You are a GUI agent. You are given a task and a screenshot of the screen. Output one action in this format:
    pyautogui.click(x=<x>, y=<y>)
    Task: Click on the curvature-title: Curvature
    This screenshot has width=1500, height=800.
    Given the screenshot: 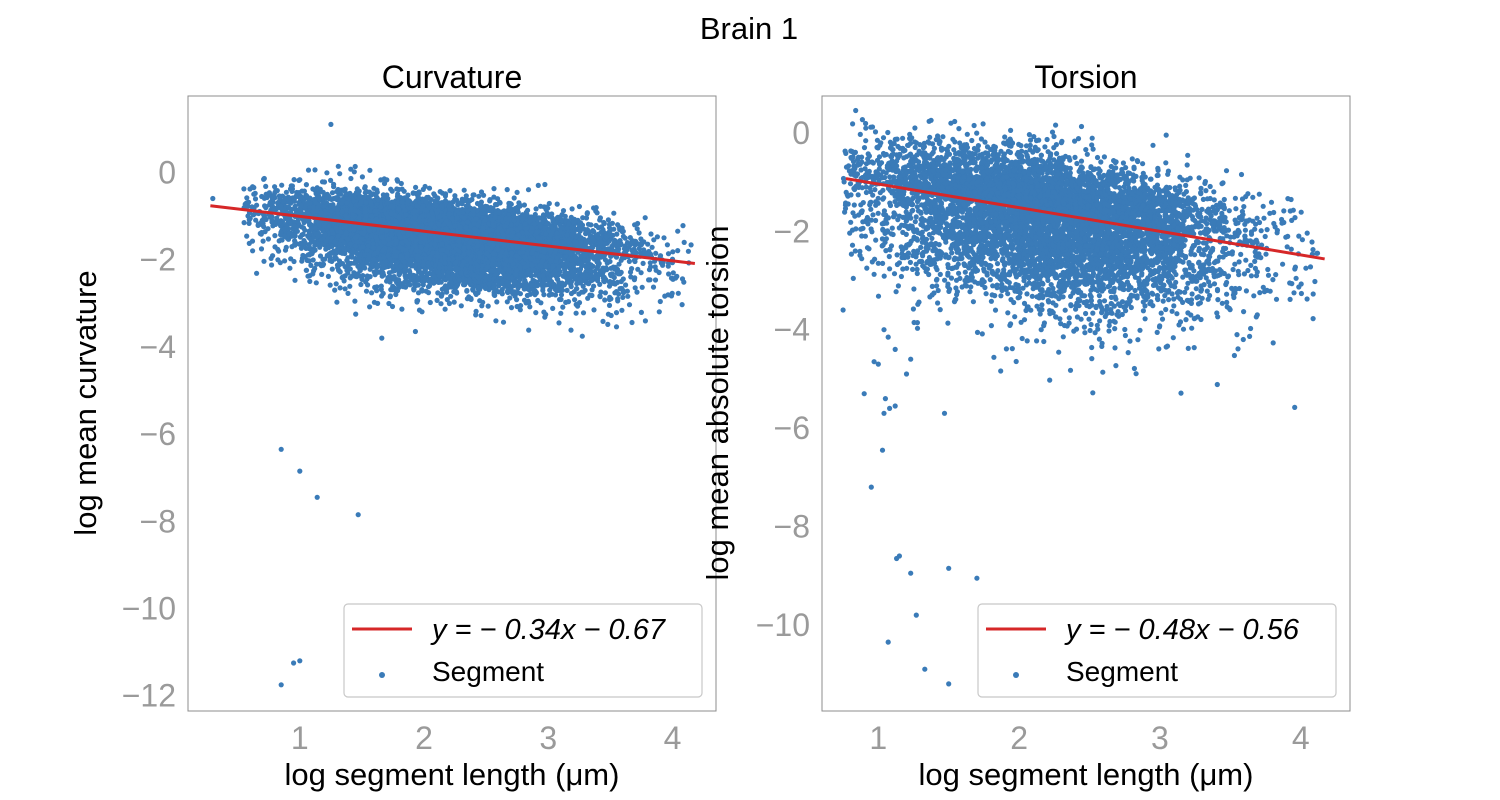 What is the action you would take?
    pyautogui.click(x=452, y=77)
    